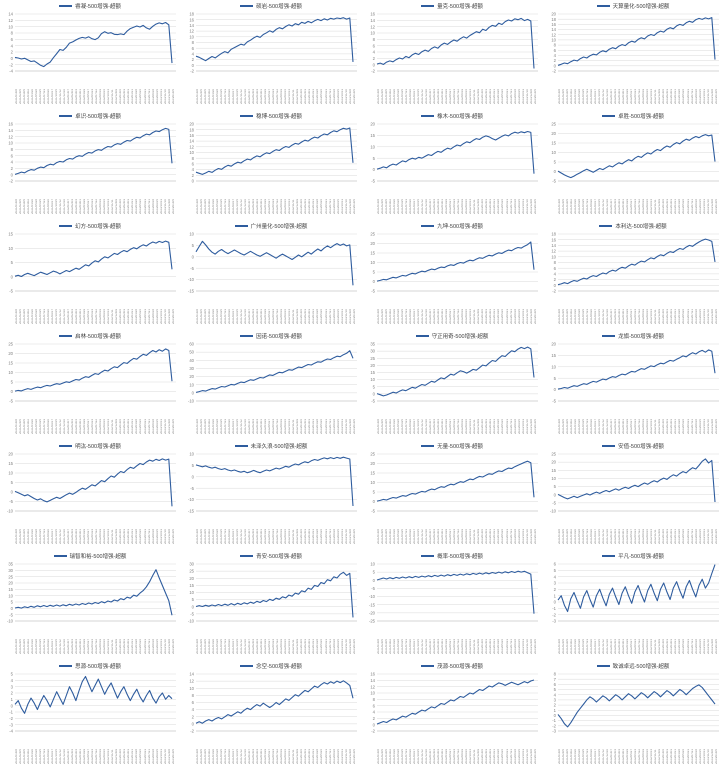 The height and width of the screenshot is (772, 726). What do you see at coordinates (555, 715) in the screenshot?
I see `y-axis-tick-label: 0` at bounding box center [555, 715].